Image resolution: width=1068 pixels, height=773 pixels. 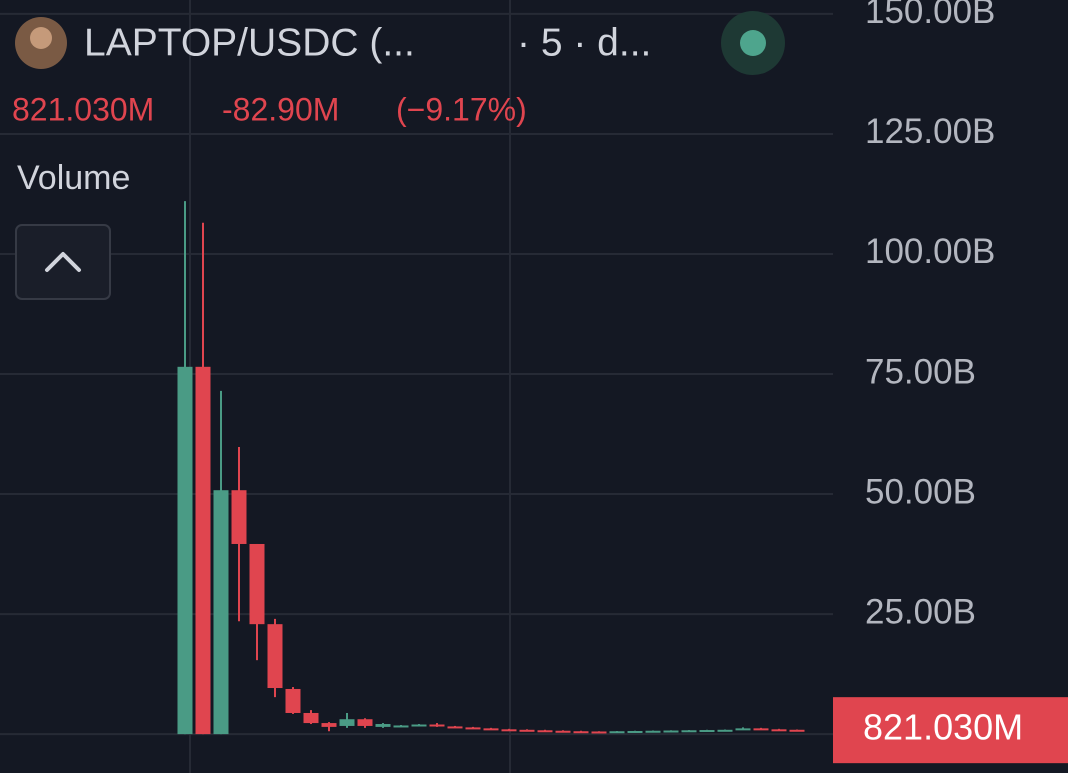 What do you see at coordinates (920, 611) in the screenshot?
I see `y-tick-label: 25.00B` at bounding box center [920, 611].